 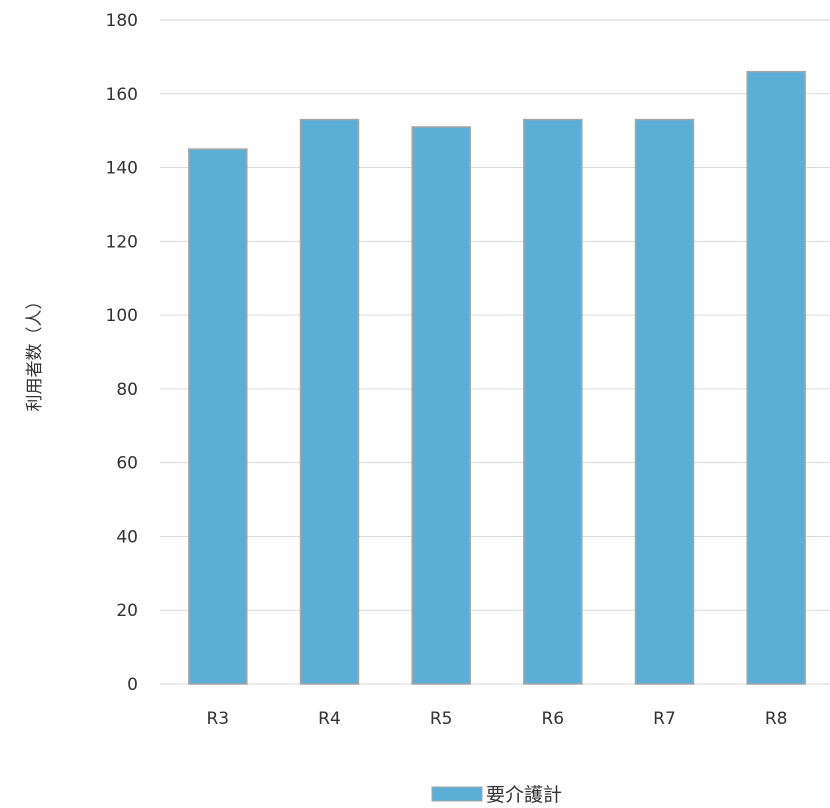 I want to click on bar-r5, so click(x=441, y=405).